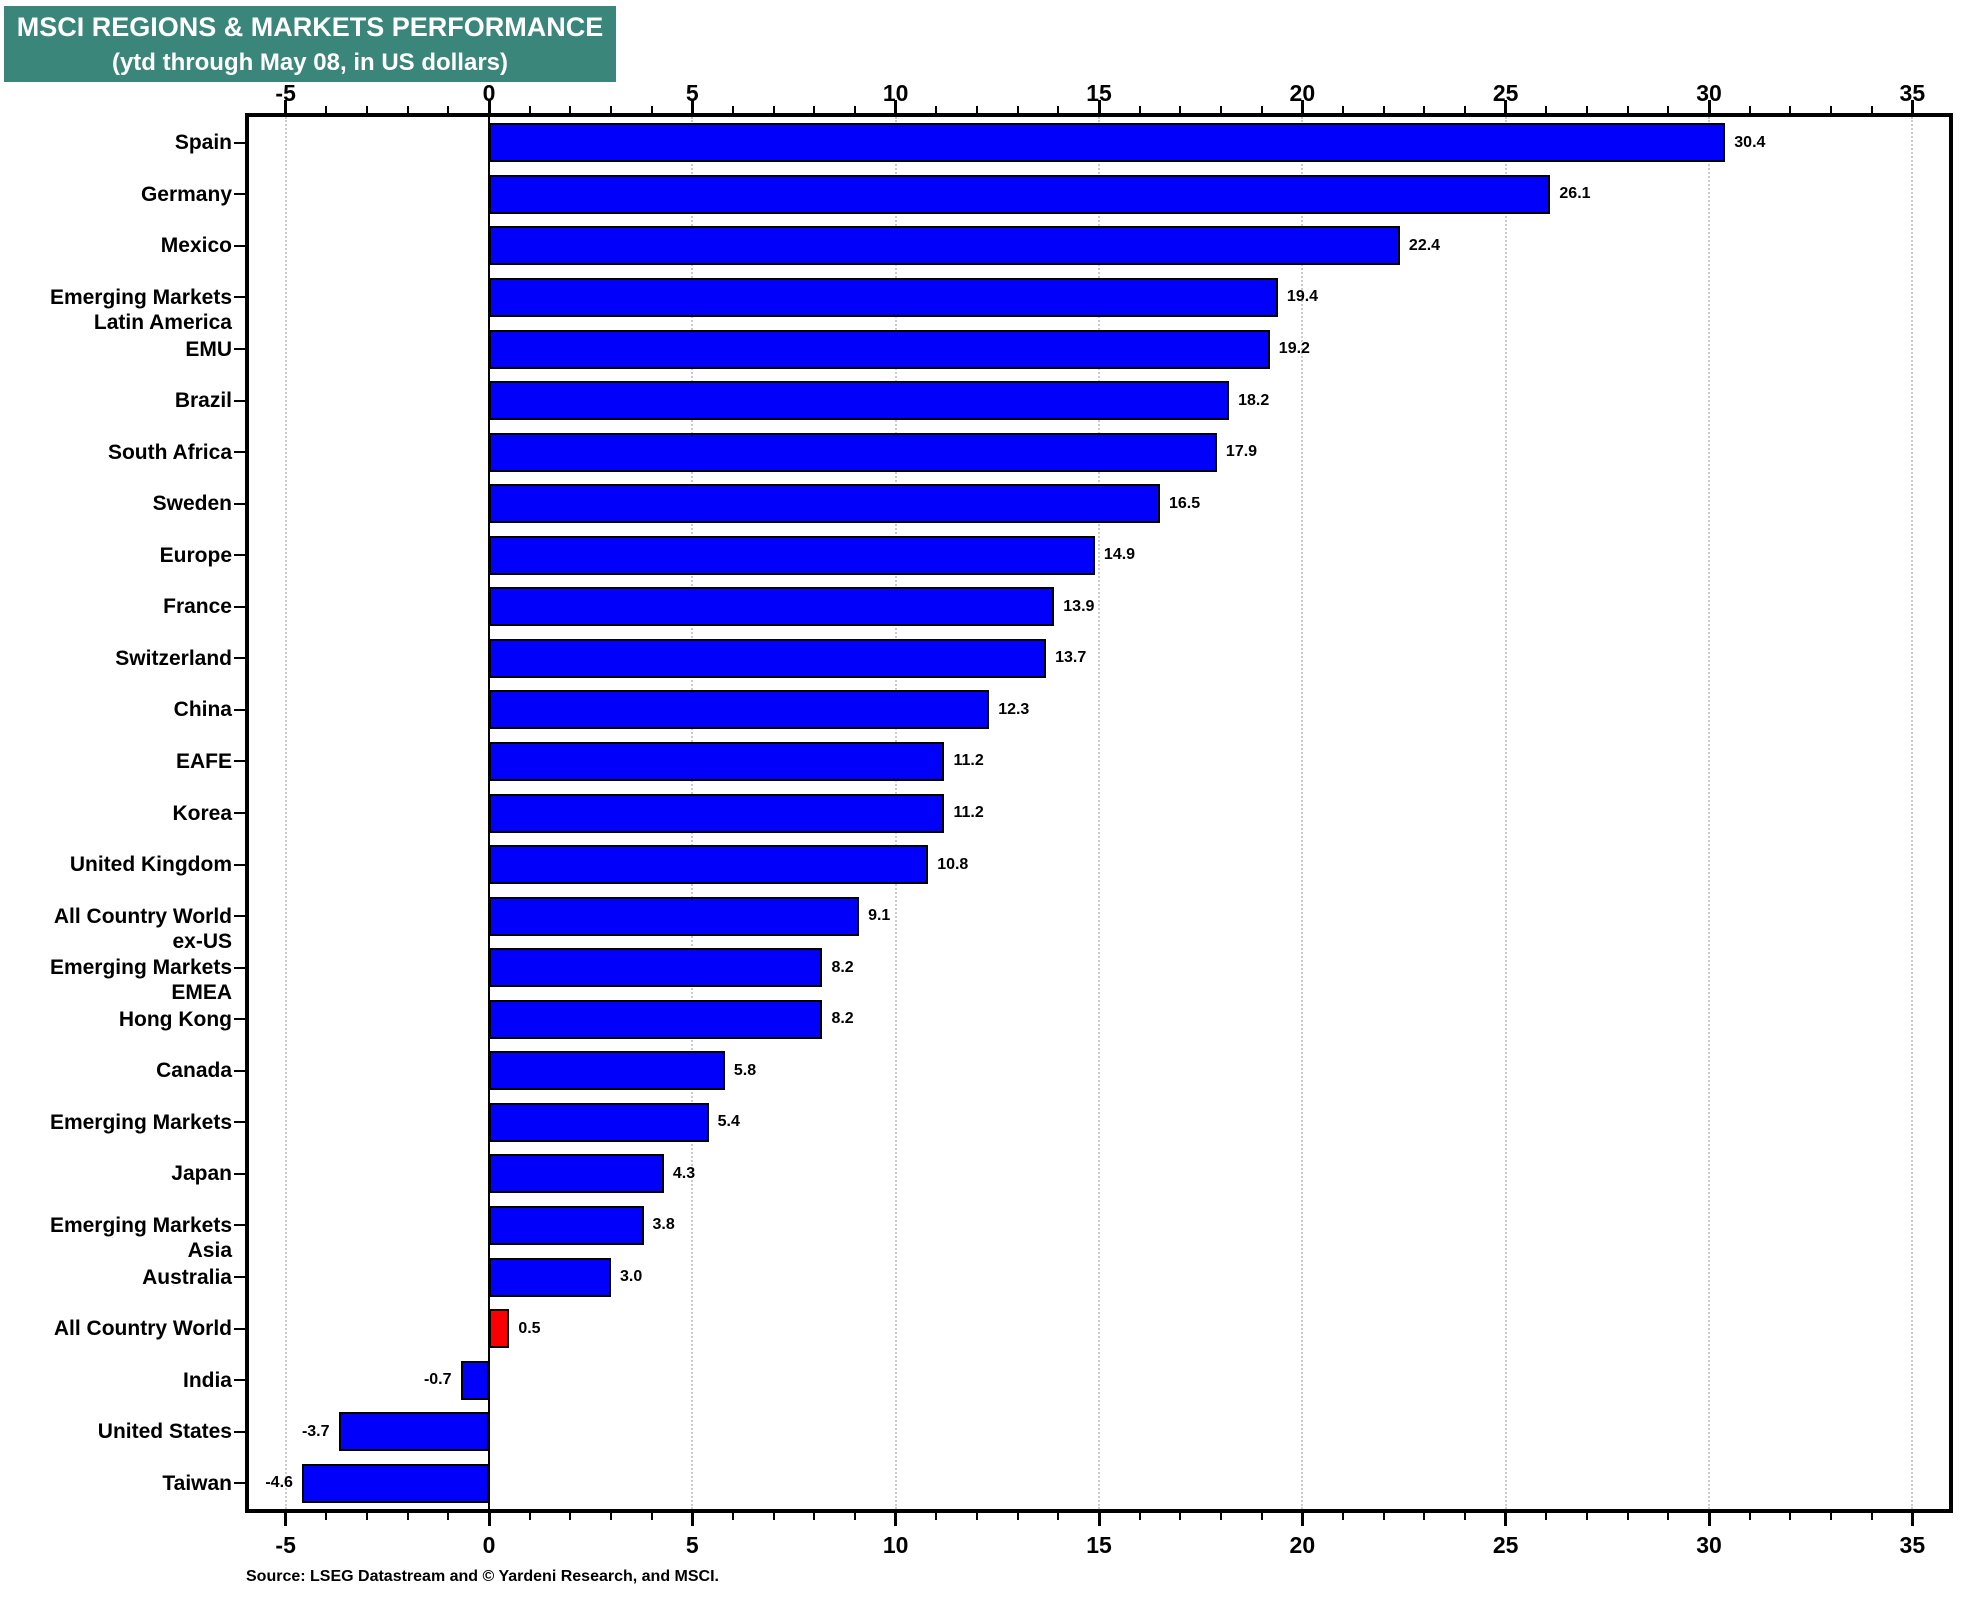 This screenshot has height=1600, width=1980. Describe the element at coordinates (448, 1516) in the screenshot. I see `x-tick-minor-bottom--1` at that location.